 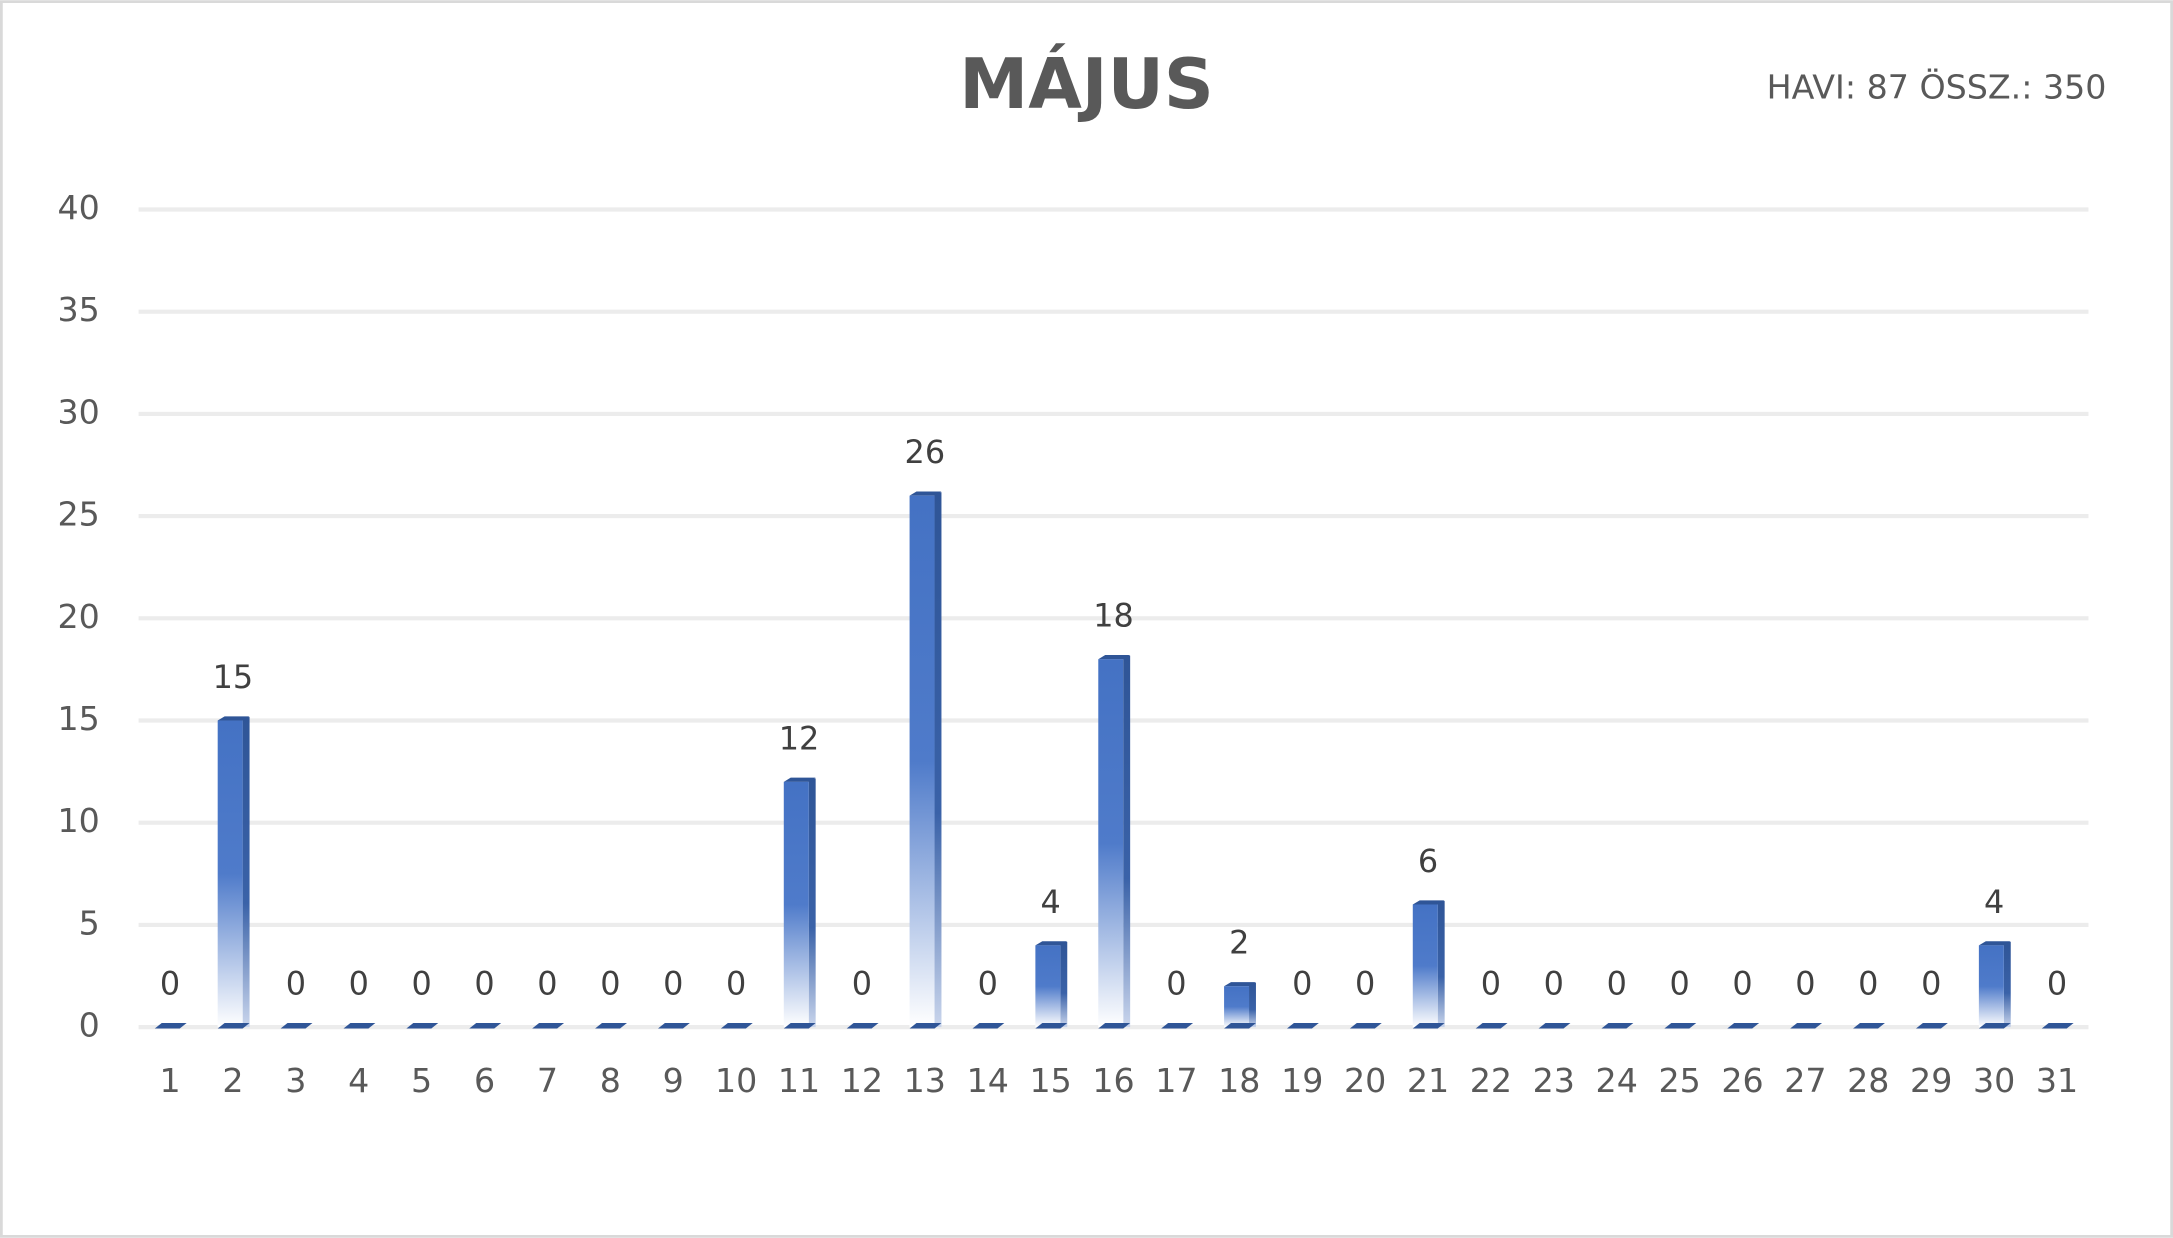 What do you see at coordinates (736, 1080) in the screenshot?
I see `x-tick-label: 10` at bounding box center [736, 1080].